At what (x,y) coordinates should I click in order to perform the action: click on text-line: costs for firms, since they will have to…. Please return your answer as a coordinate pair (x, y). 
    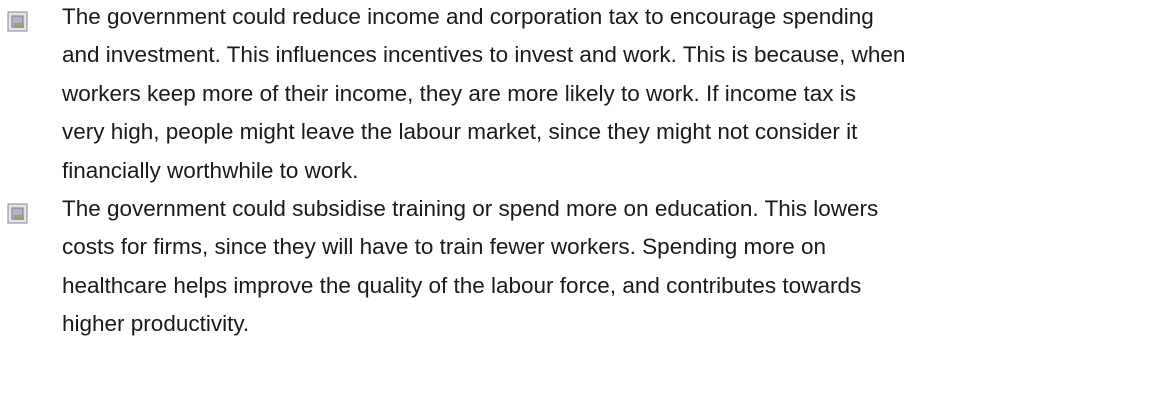
    Looking at the image, I should click on (444, 247).